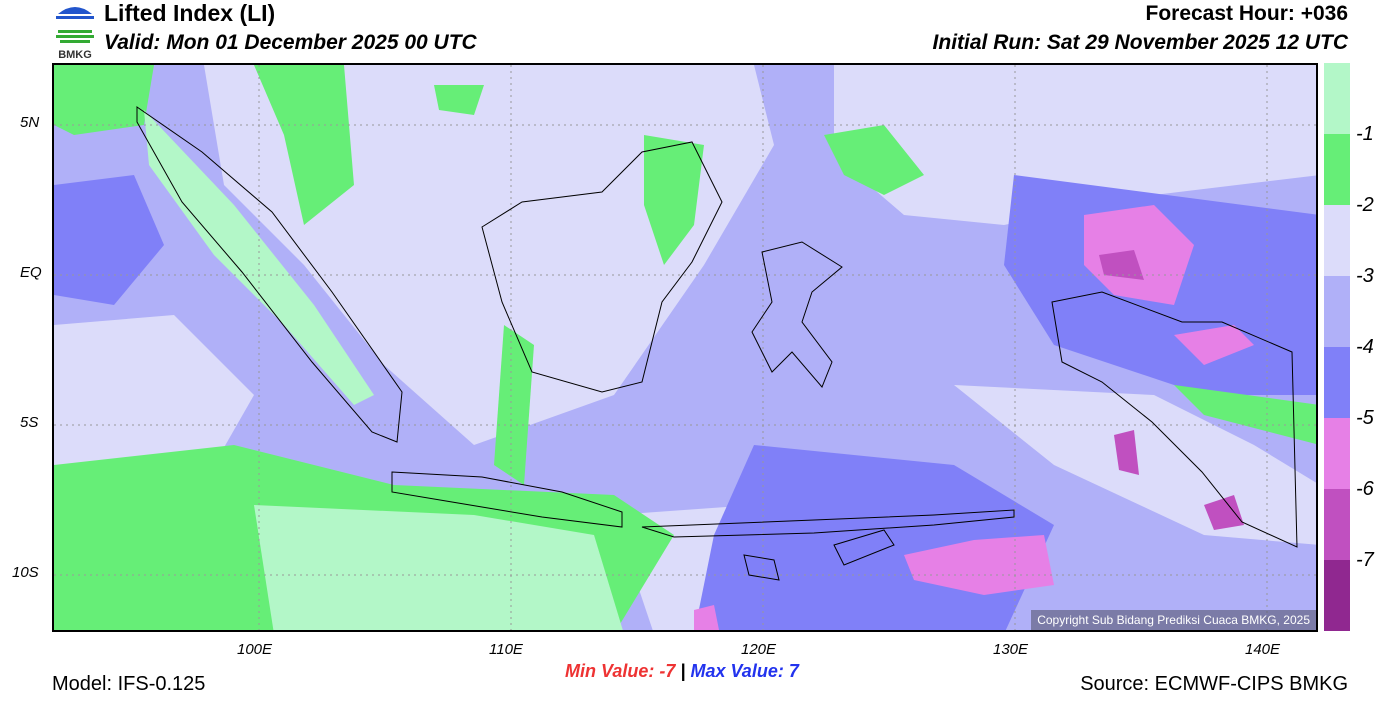 The width and height of the screenshot is (1400, 709). What do you see at coordinates (759, 649) in the screenshot?
I see `lon-label: 120E` at bounding box center [759, 649].